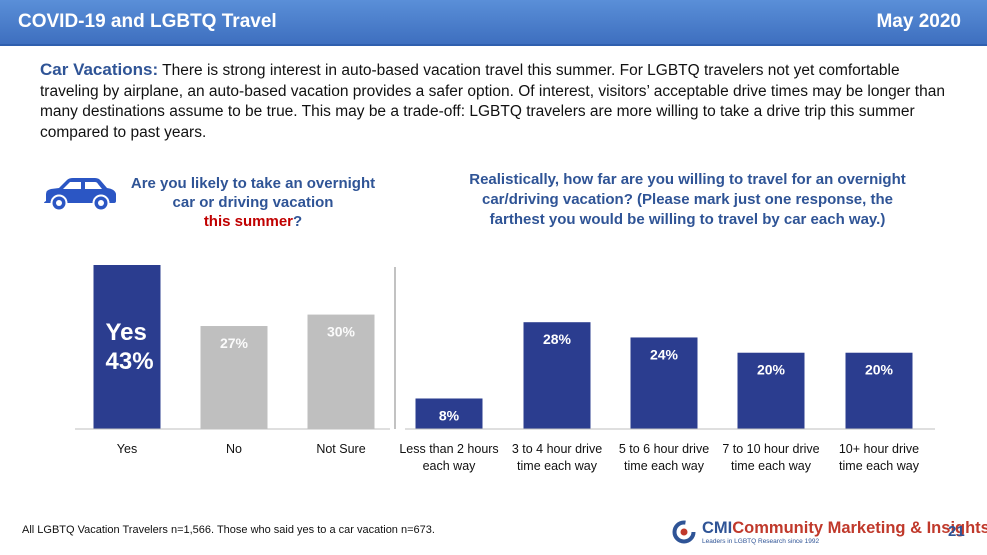 The image size is (987, 555). I want to click on chart2-category-label-4-1: 7 to 10 hour drive, so click(770, 449).